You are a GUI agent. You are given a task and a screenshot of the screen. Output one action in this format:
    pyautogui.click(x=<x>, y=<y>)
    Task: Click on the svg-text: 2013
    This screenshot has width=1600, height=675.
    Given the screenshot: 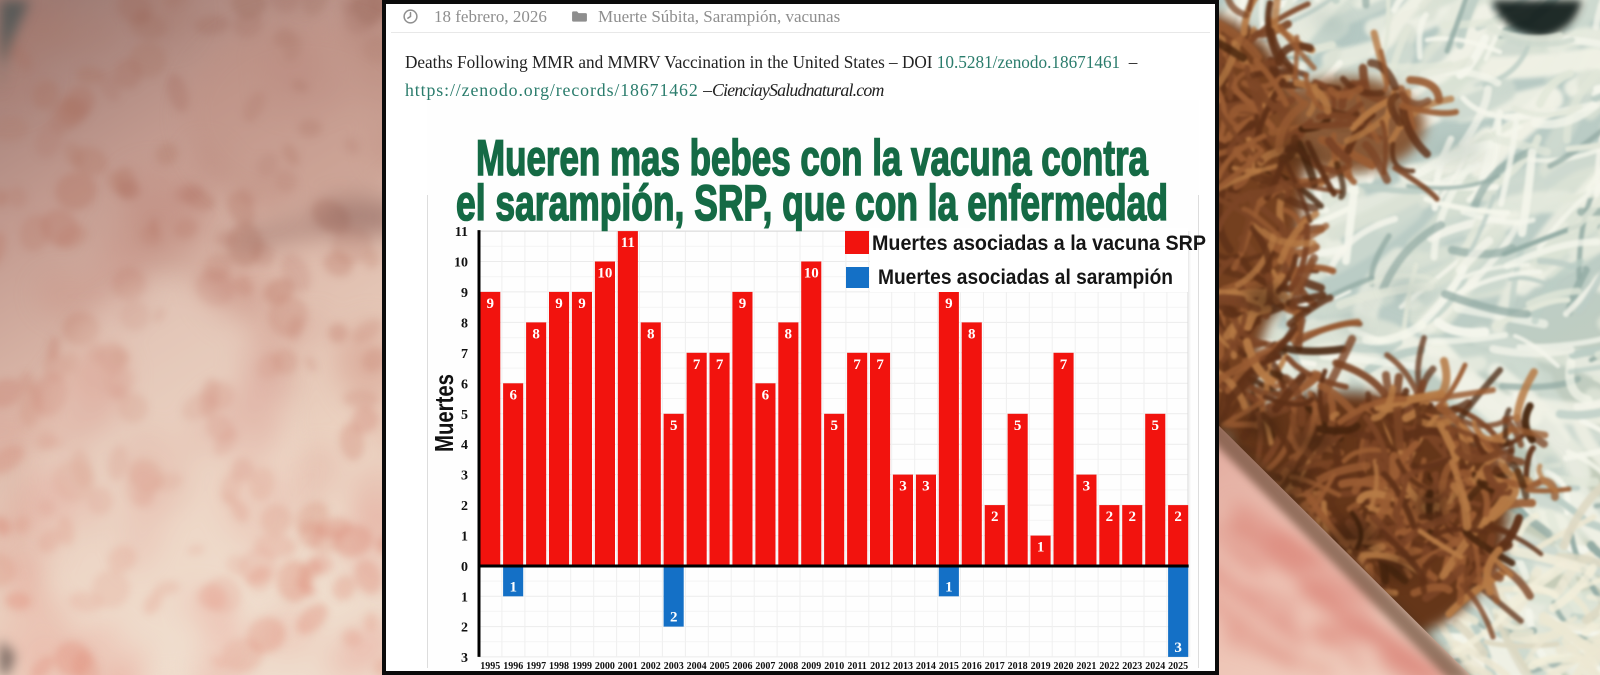 What is the action you would take?
    pyautogui.click(x=903, y=665)
    